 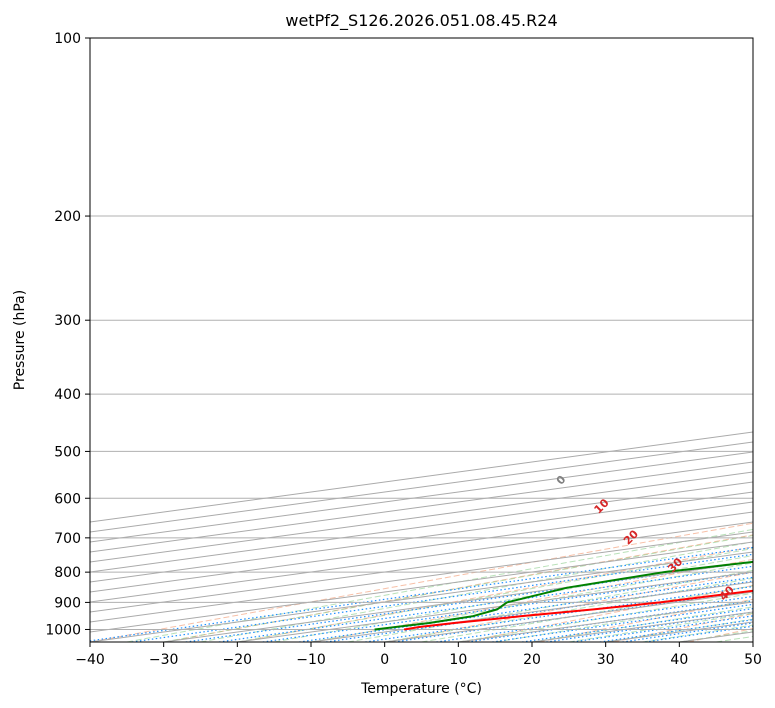 I want to click on y-tick-label: 400, so click(x=67, y=395).